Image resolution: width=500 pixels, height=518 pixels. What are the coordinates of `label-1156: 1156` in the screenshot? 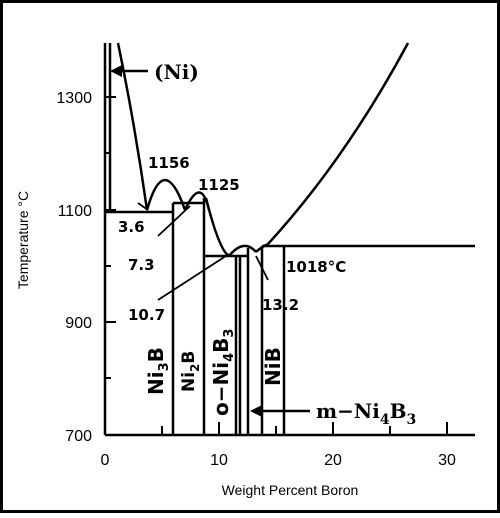 It's located at (169, 163).